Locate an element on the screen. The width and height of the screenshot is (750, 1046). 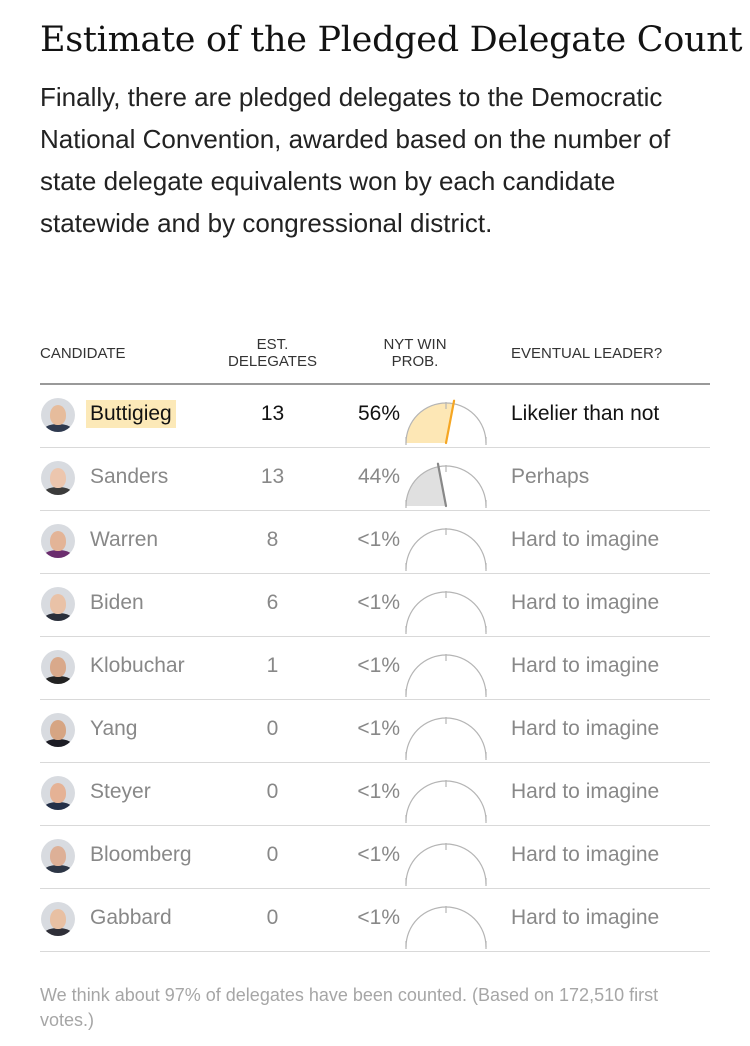
table-row: Bloomberg 0 <1% Hard to imagine is located at coordinates (375, 857).